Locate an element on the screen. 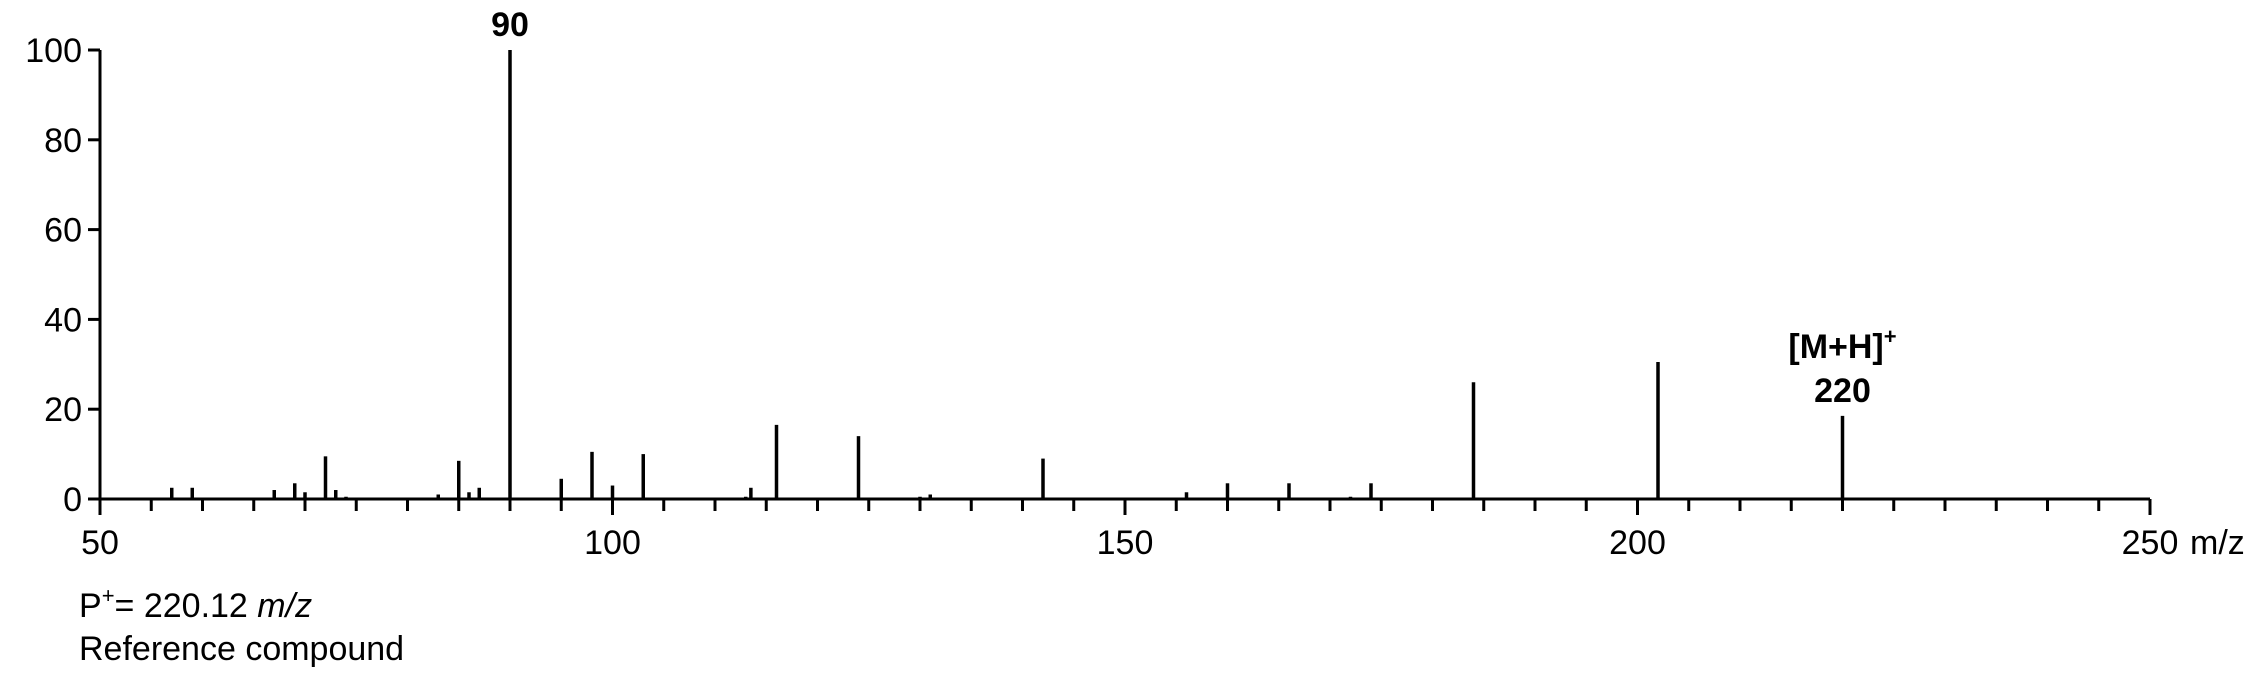 The height and width of the screenshot is (678, 2252). peak-label-superscript: + is located at coordinates (1890, 336).